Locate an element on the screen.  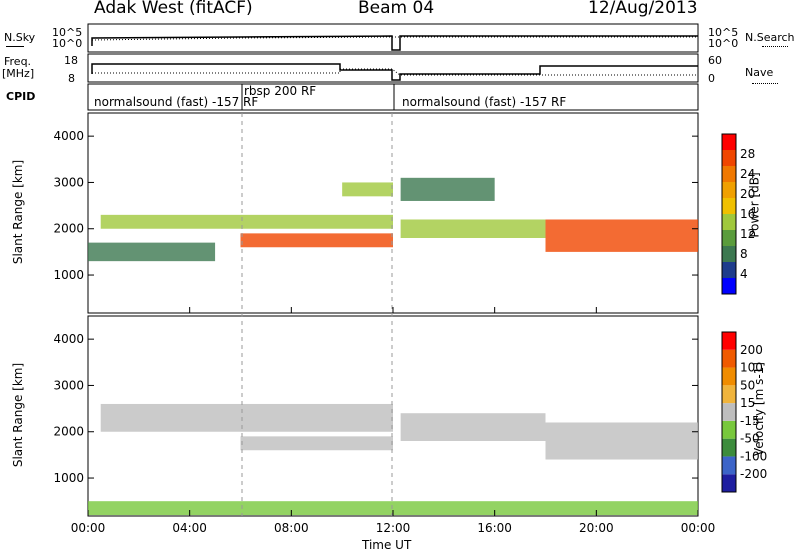
colorbar-tick-label: 28 is located at coordinates (747, 154).